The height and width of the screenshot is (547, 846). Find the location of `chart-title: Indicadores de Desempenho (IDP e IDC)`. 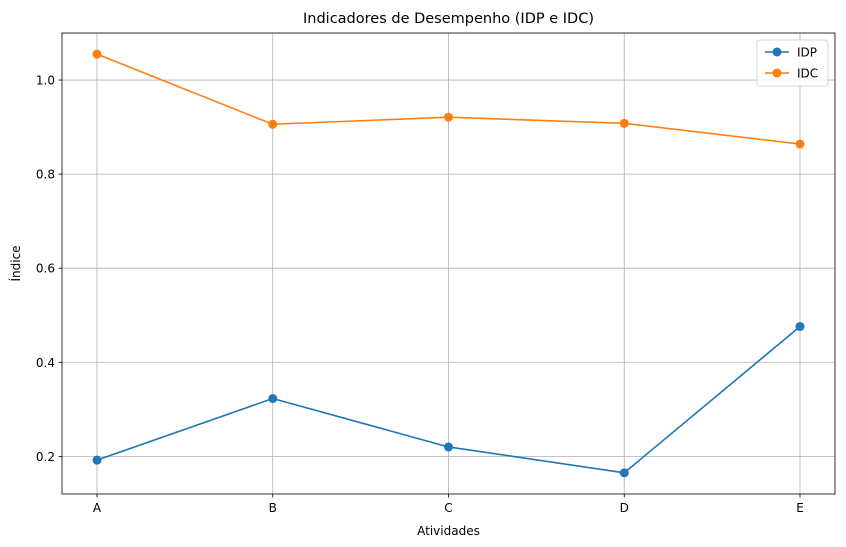

chart-title: Indicadores de Desempenho (IDP e IDC) is located at coordinates (448, 19).